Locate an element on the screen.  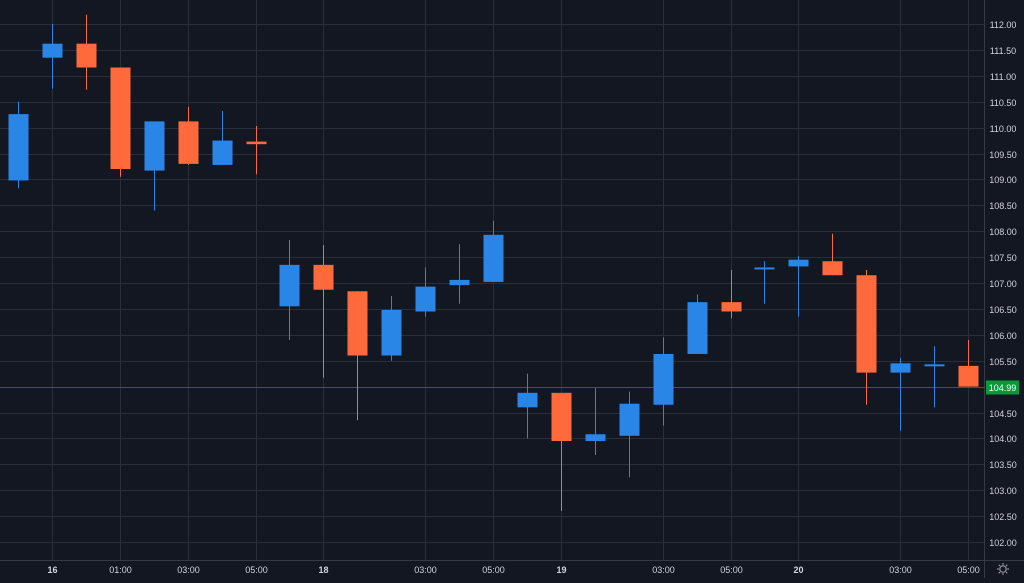
y-tick-label: 107.50 is located at coordinates (1003, 258).